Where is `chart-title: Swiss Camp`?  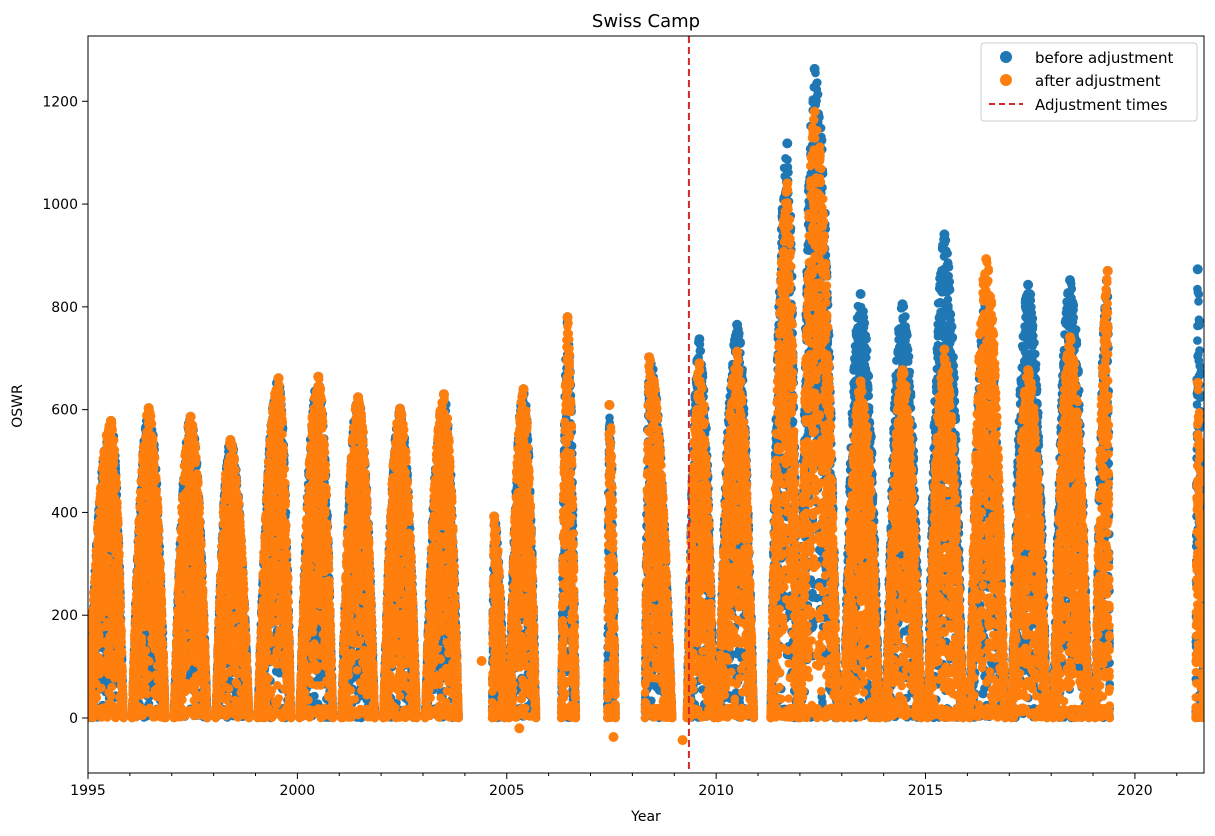 chart-title: Swiss Camp is located at coordinates (646, 21).